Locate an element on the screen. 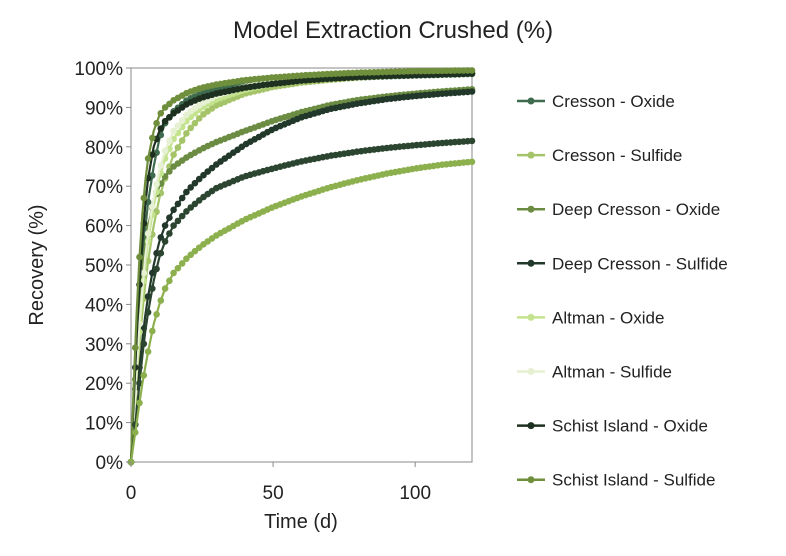 This screenshot has width=786, height=556. legend-item: Deep Cresson - Oxide is located at coordinates (618, 209).